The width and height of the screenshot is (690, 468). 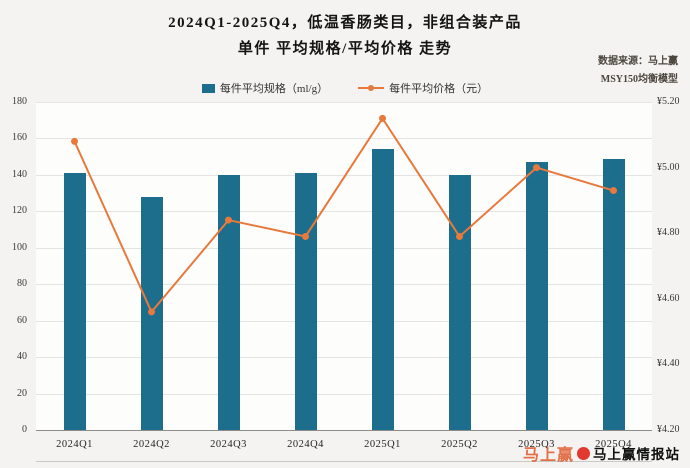 I want to click on legend-bar-swatch-icon, so click(x=208, y=88).